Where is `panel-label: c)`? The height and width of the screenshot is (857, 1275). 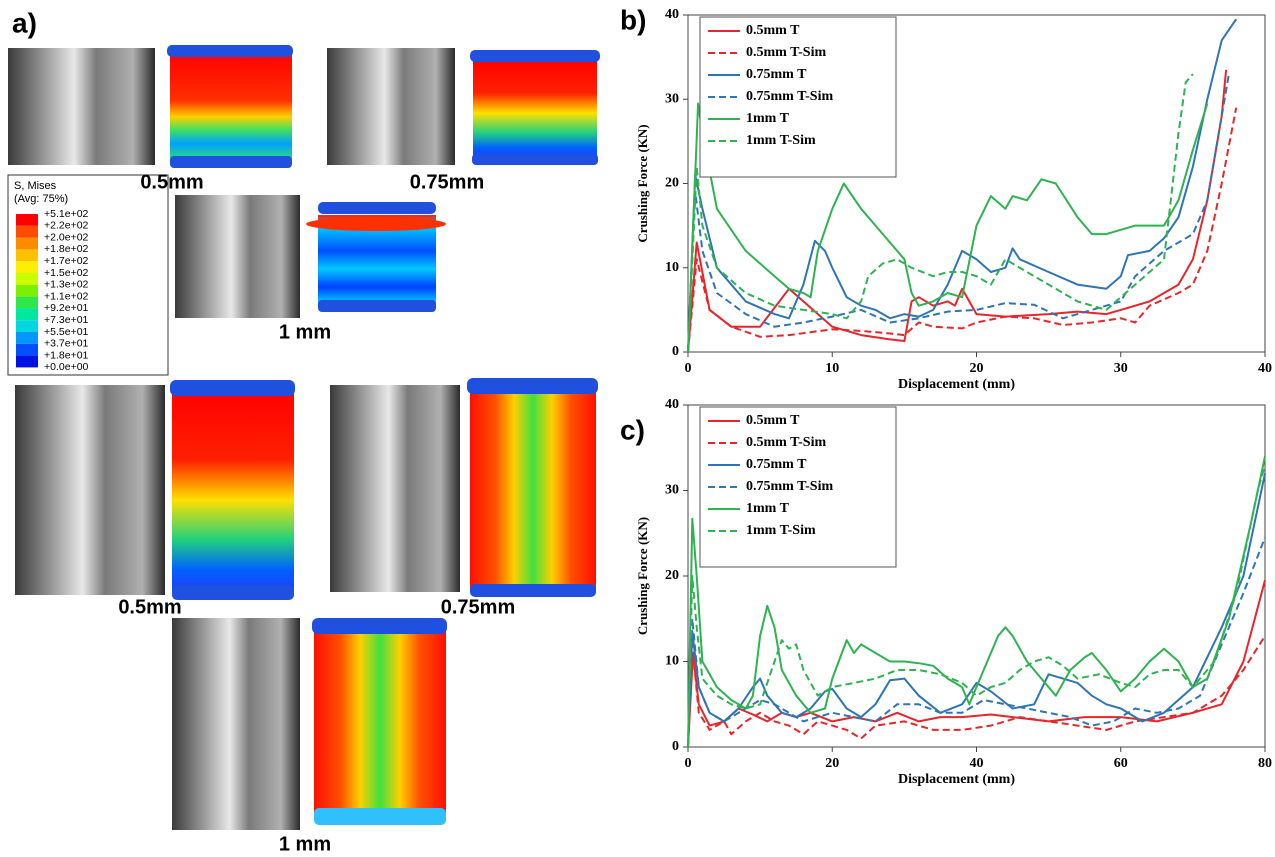
panel-label: c) is located at coordinates (632, 429).